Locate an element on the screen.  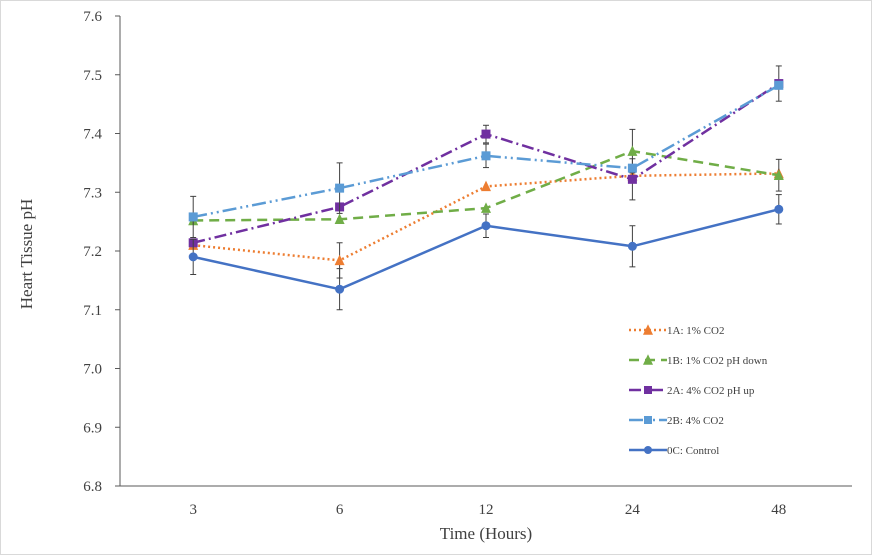
legend-item: 0C: Control is located at coordinates (674, 451).